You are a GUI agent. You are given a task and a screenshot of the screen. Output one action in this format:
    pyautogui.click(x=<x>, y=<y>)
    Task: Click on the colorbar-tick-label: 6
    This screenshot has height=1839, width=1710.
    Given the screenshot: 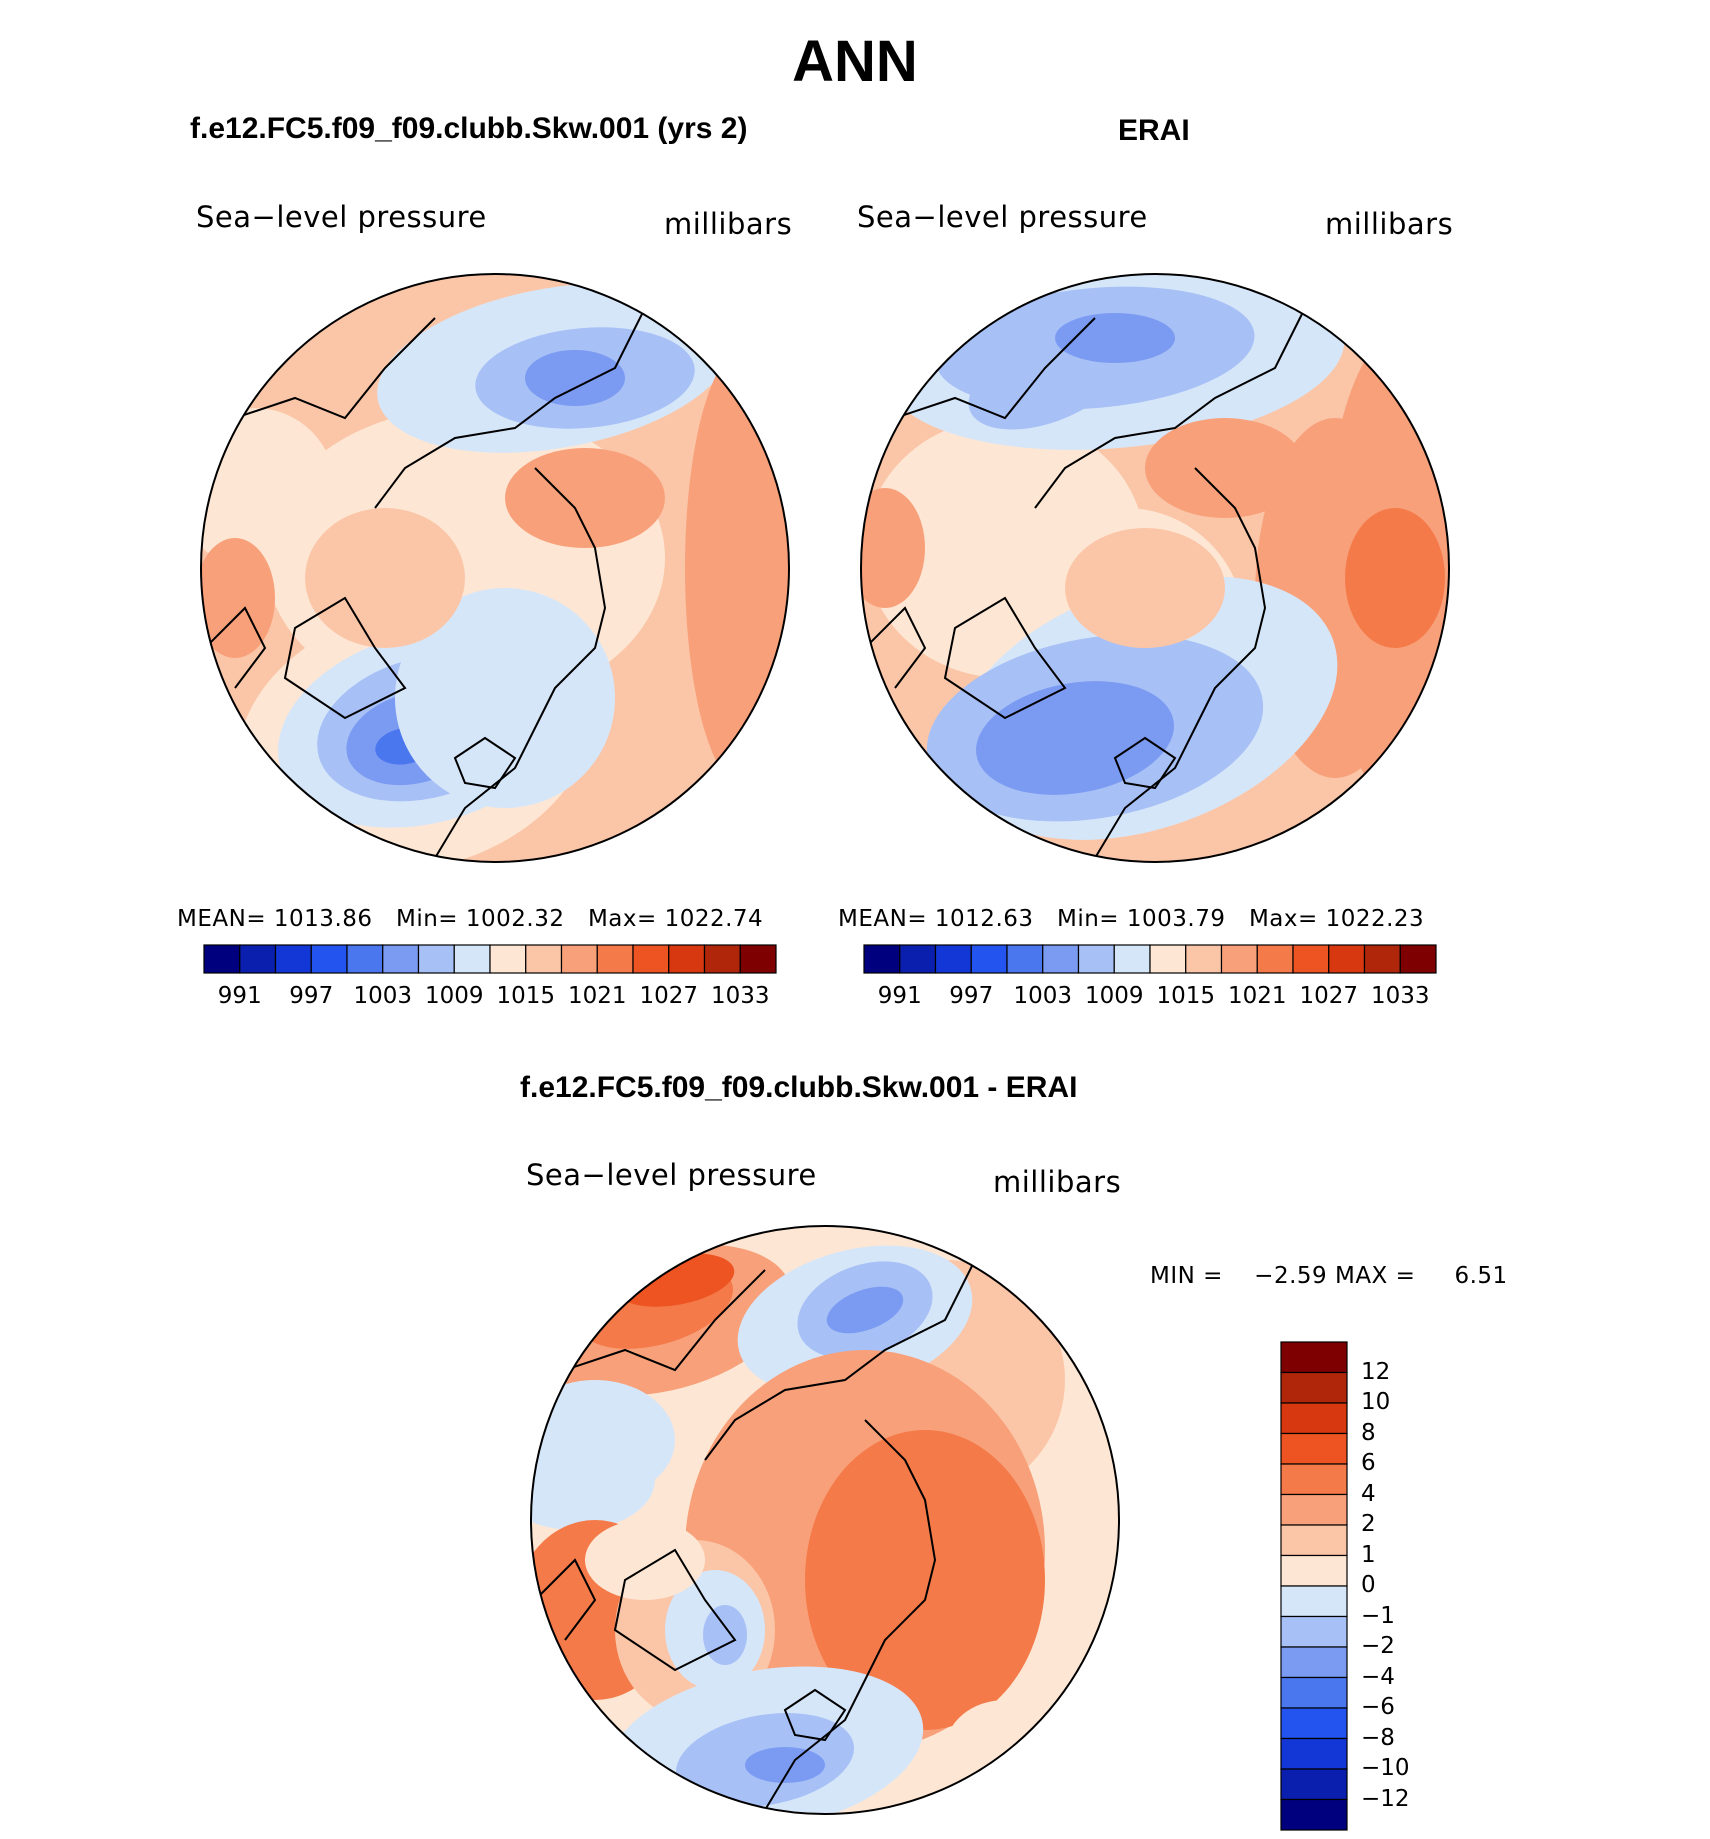 What is the action you would take?
    pyautogui.click(x=1368, y=1463)
    